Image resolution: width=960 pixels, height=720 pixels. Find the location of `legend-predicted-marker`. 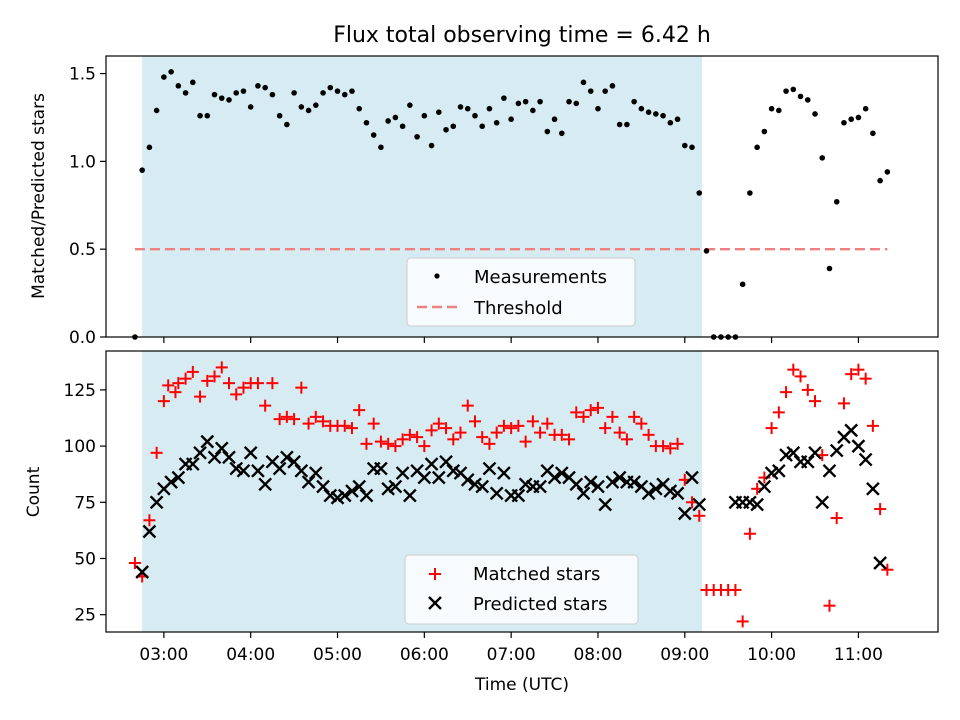

legend-predicted-marker is located at coordinates (435, 603).